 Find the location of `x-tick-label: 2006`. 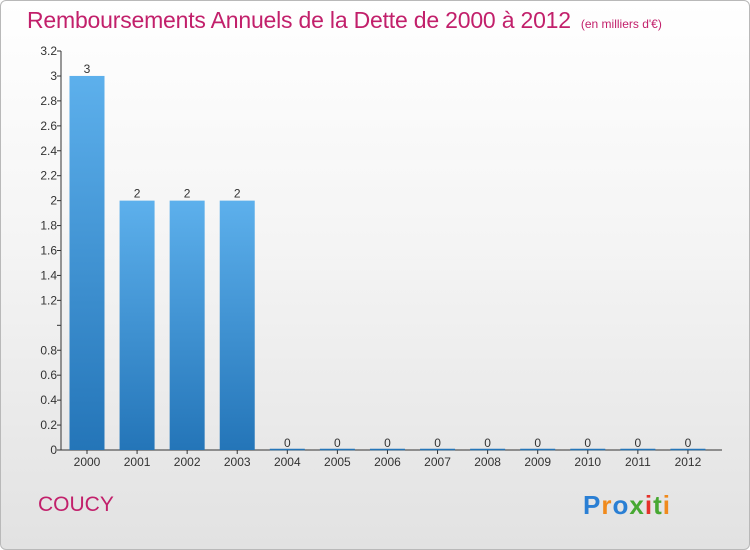

x-tick-label: 2006 is located at coordinates (387, 462).